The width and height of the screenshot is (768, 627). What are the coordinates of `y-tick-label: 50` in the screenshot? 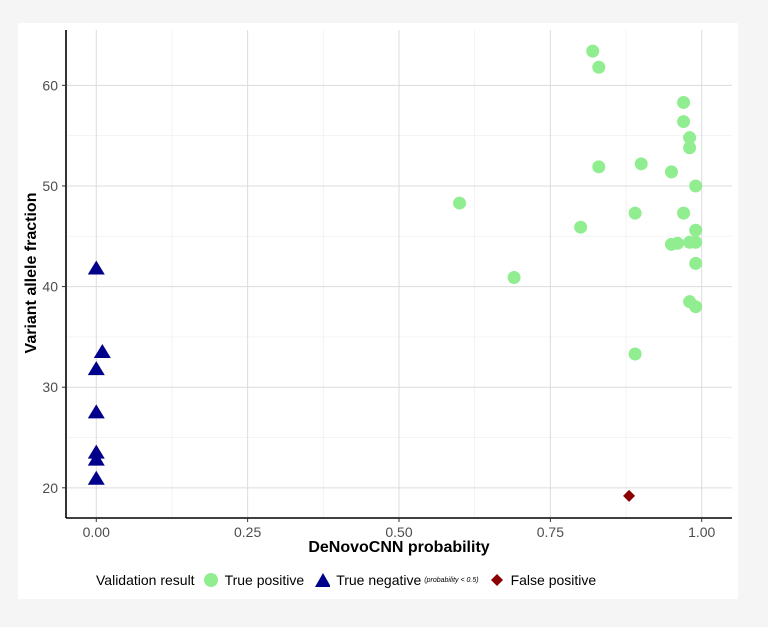 It's located at (50, 186).